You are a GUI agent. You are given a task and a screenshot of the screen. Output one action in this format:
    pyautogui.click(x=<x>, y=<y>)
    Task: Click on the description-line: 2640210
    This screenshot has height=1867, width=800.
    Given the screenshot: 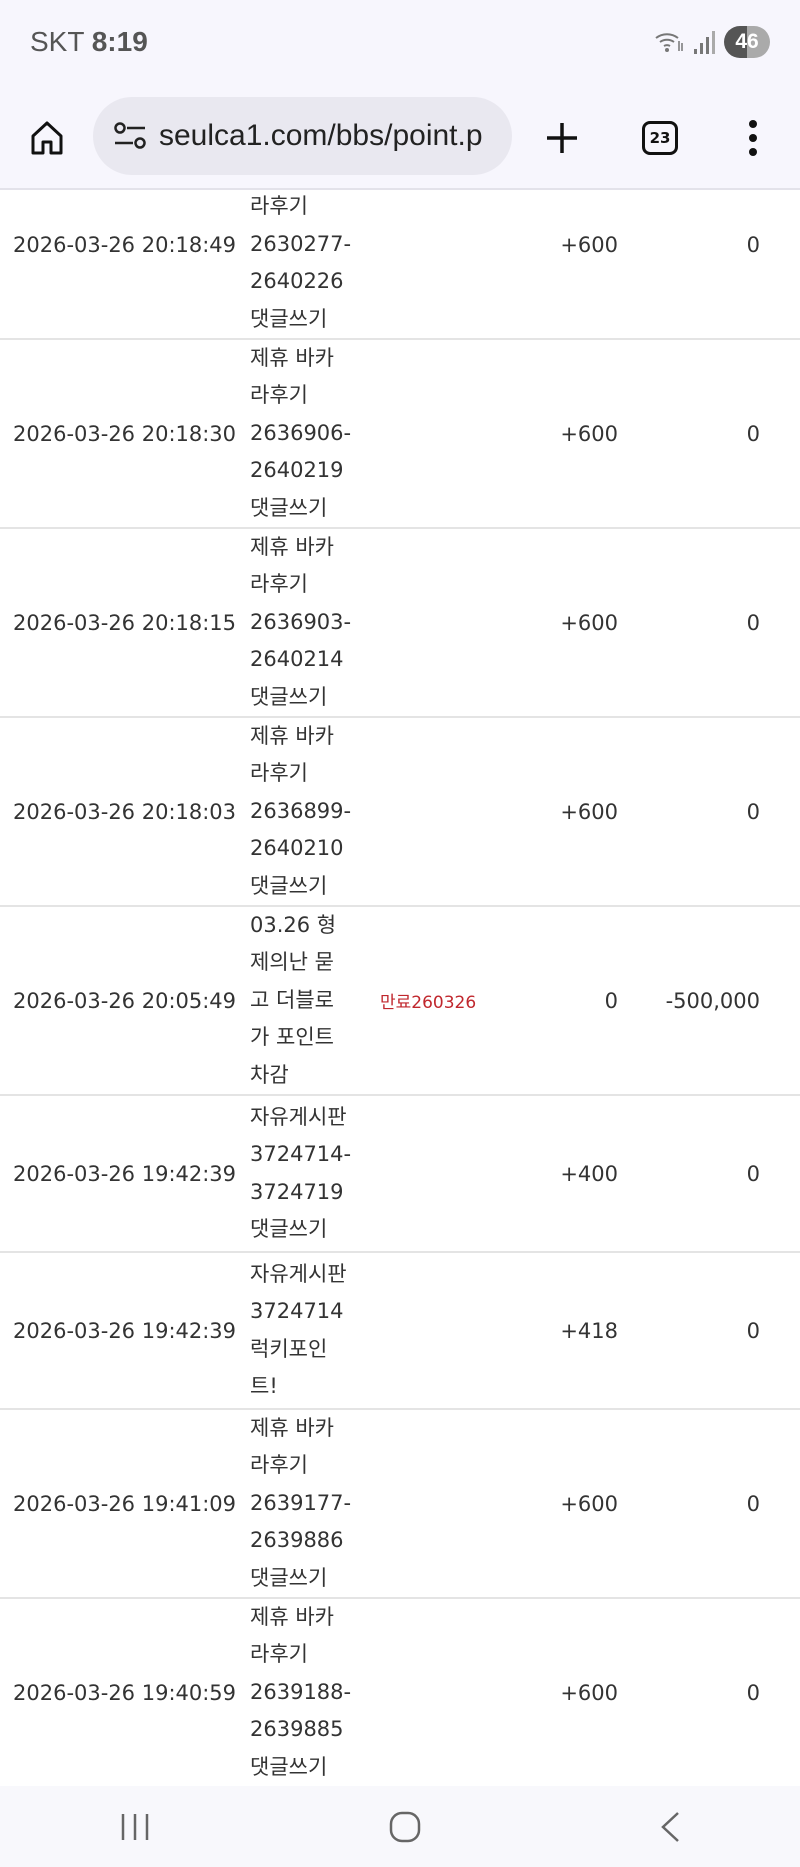 What is the action you would take?
    pyautogui.click(x=297, y=848)
    